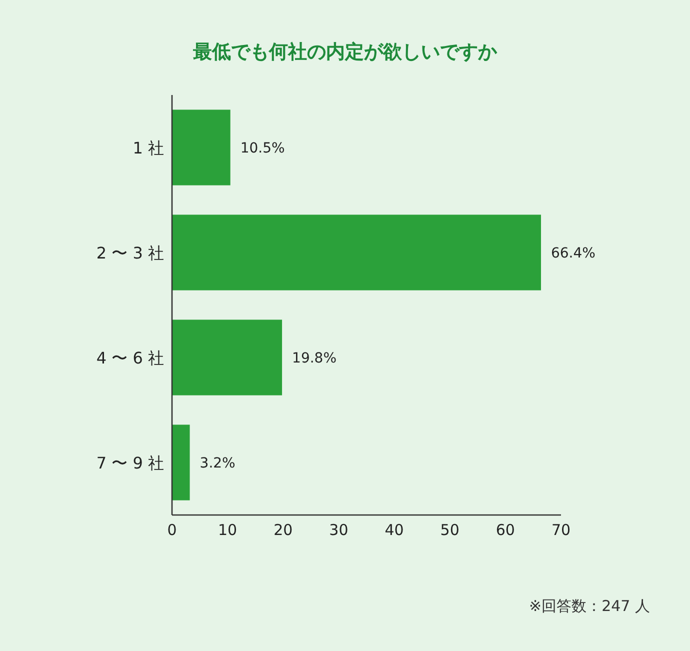 The width and height of the screenshot is (690, 651). What do you see at coordinates (283, 530) in the screenshot?
I see `x-tick-label: 20` at bounding box center [283, 530].